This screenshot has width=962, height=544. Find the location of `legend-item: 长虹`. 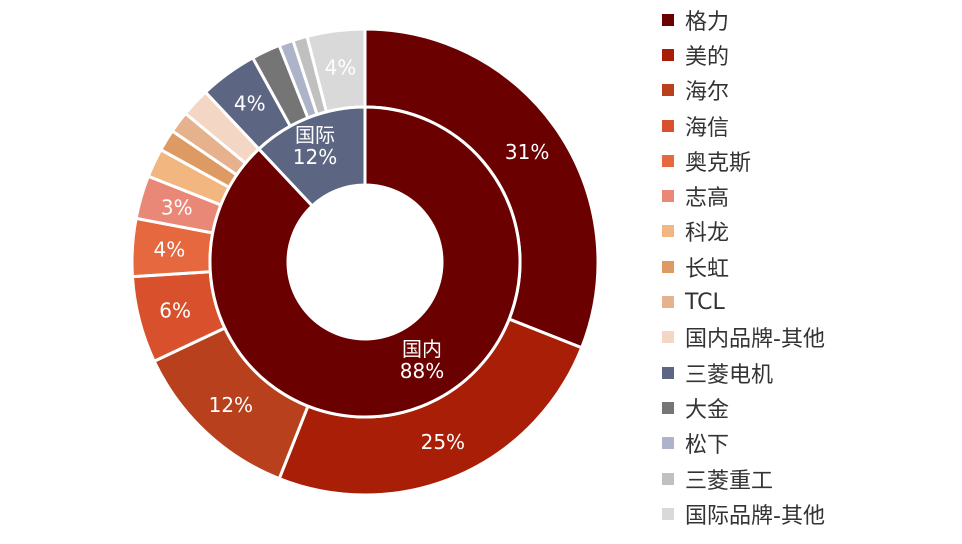

legend-item: 长虹 is located at coordinates (812, 266).